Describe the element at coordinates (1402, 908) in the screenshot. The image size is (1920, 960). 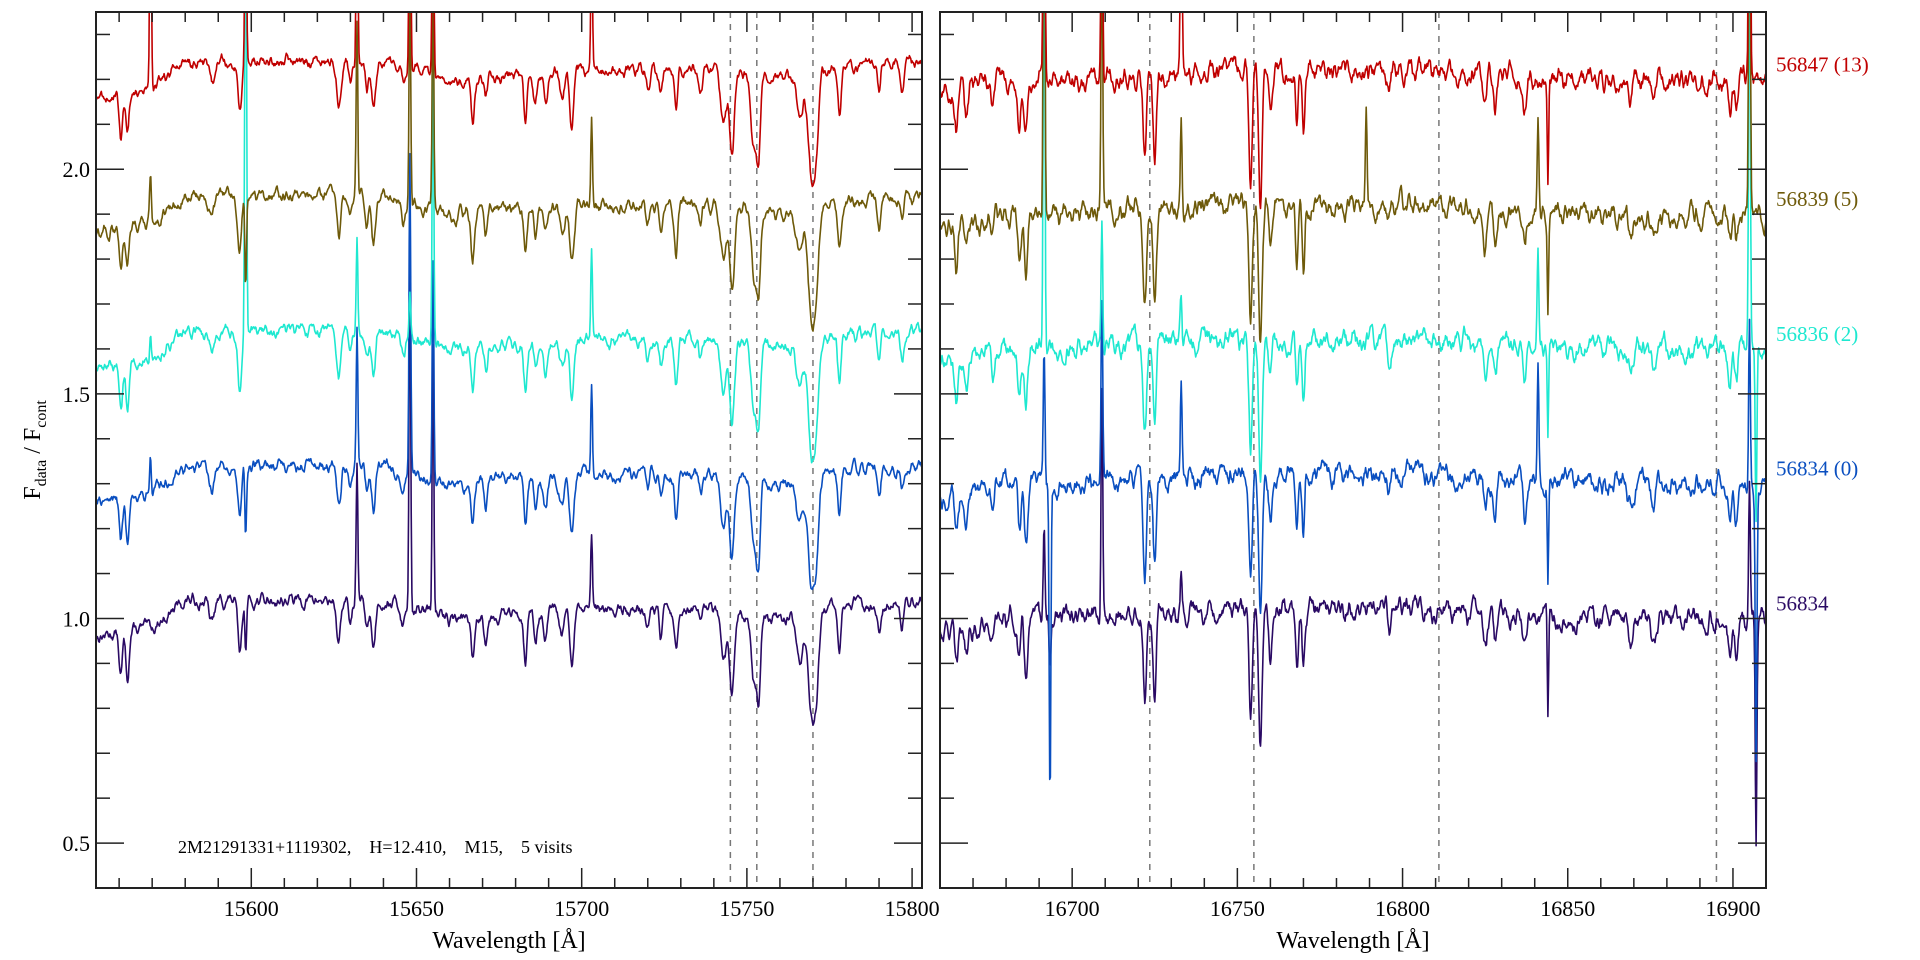
I see `x-tick-label: 16800` at that location.